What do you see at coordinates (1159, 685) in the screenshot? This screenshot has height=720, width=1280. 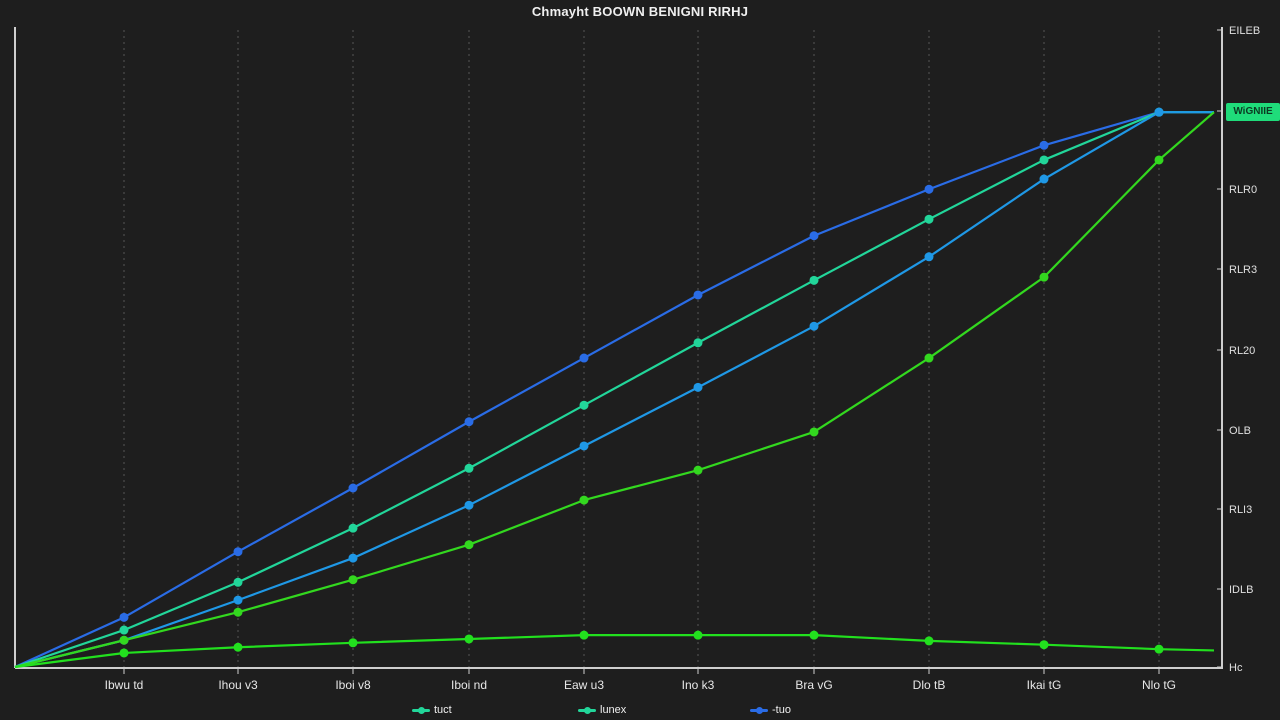 I see `x-tick-label: Nlo tG` at bounding box center [1159, 685].